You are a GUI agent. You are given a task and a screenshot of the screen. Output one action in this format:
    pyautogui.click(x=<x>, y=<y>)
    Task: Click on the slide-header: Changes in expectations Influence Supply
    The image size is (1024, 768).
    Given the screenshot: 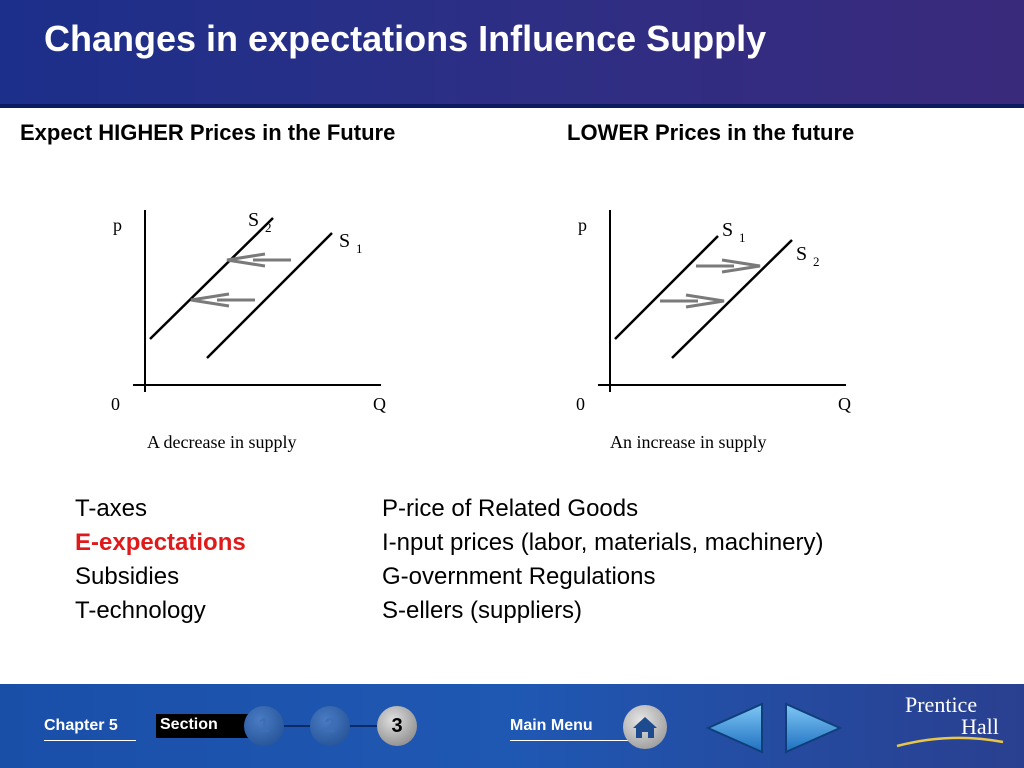 What is the action you would take?
    pyautogui.click(x=512, y=54)
    